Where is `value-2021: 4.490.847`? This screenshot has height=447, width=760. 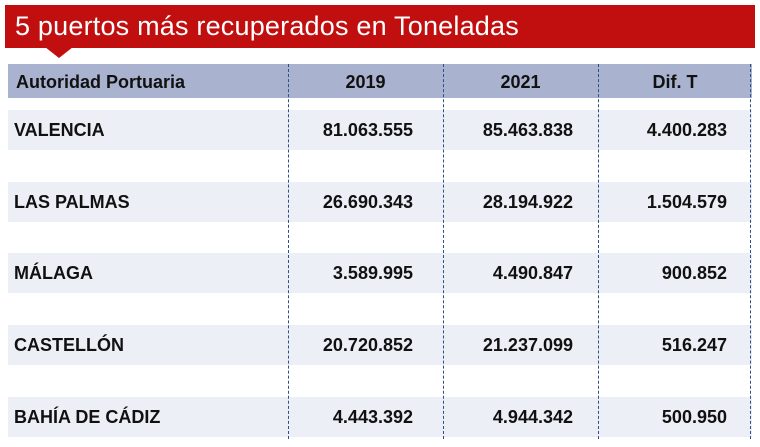 value-2021: 4.490.847 is located at coordinates (532, 273).